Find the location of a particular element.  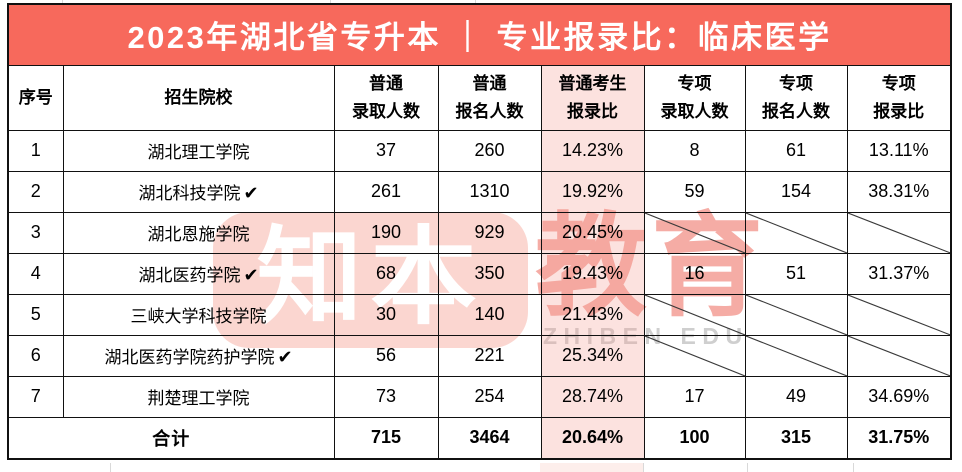

reg-ratio-cell: 19.43% is located at coordinates (592, 273).